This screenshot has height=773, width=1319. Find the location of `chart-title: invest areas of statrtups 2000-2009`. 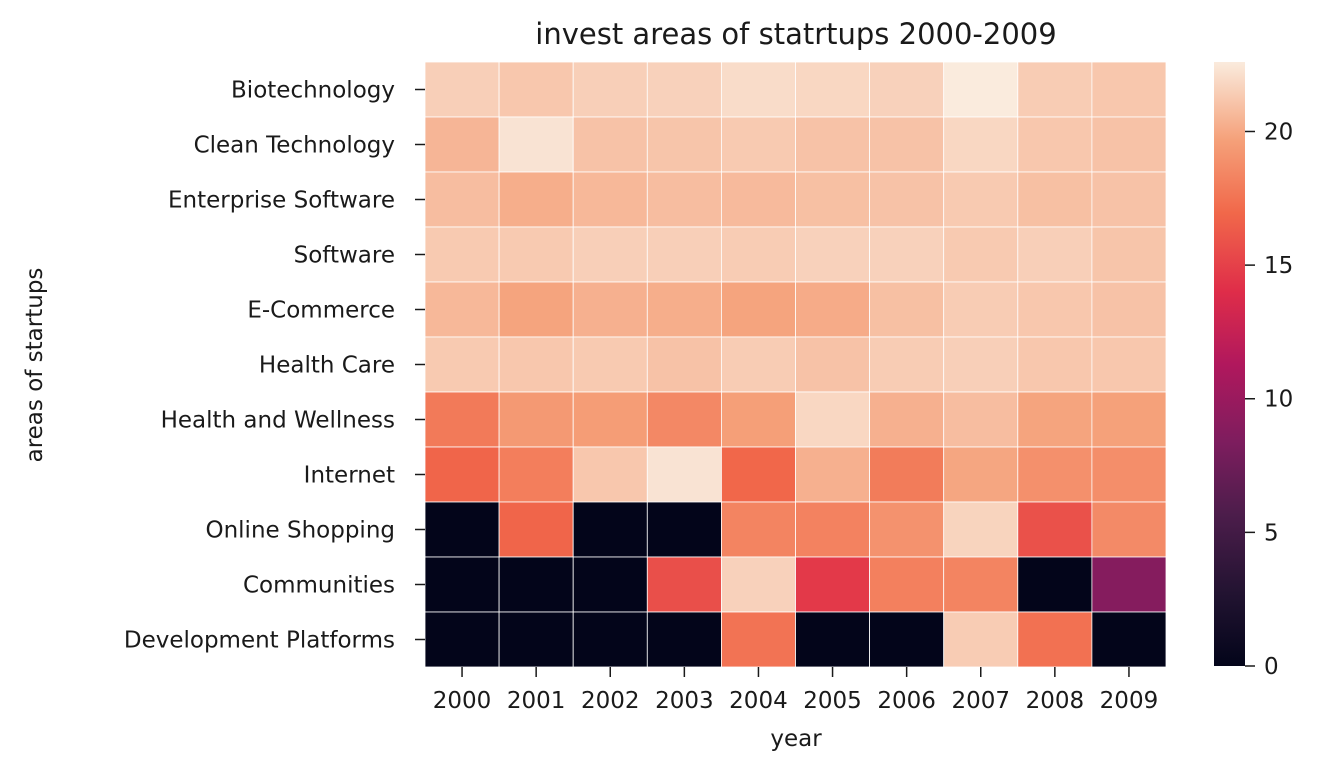

chart-title: invest areas of statrtups 2000-2009 is located at coordinates (795, 34).